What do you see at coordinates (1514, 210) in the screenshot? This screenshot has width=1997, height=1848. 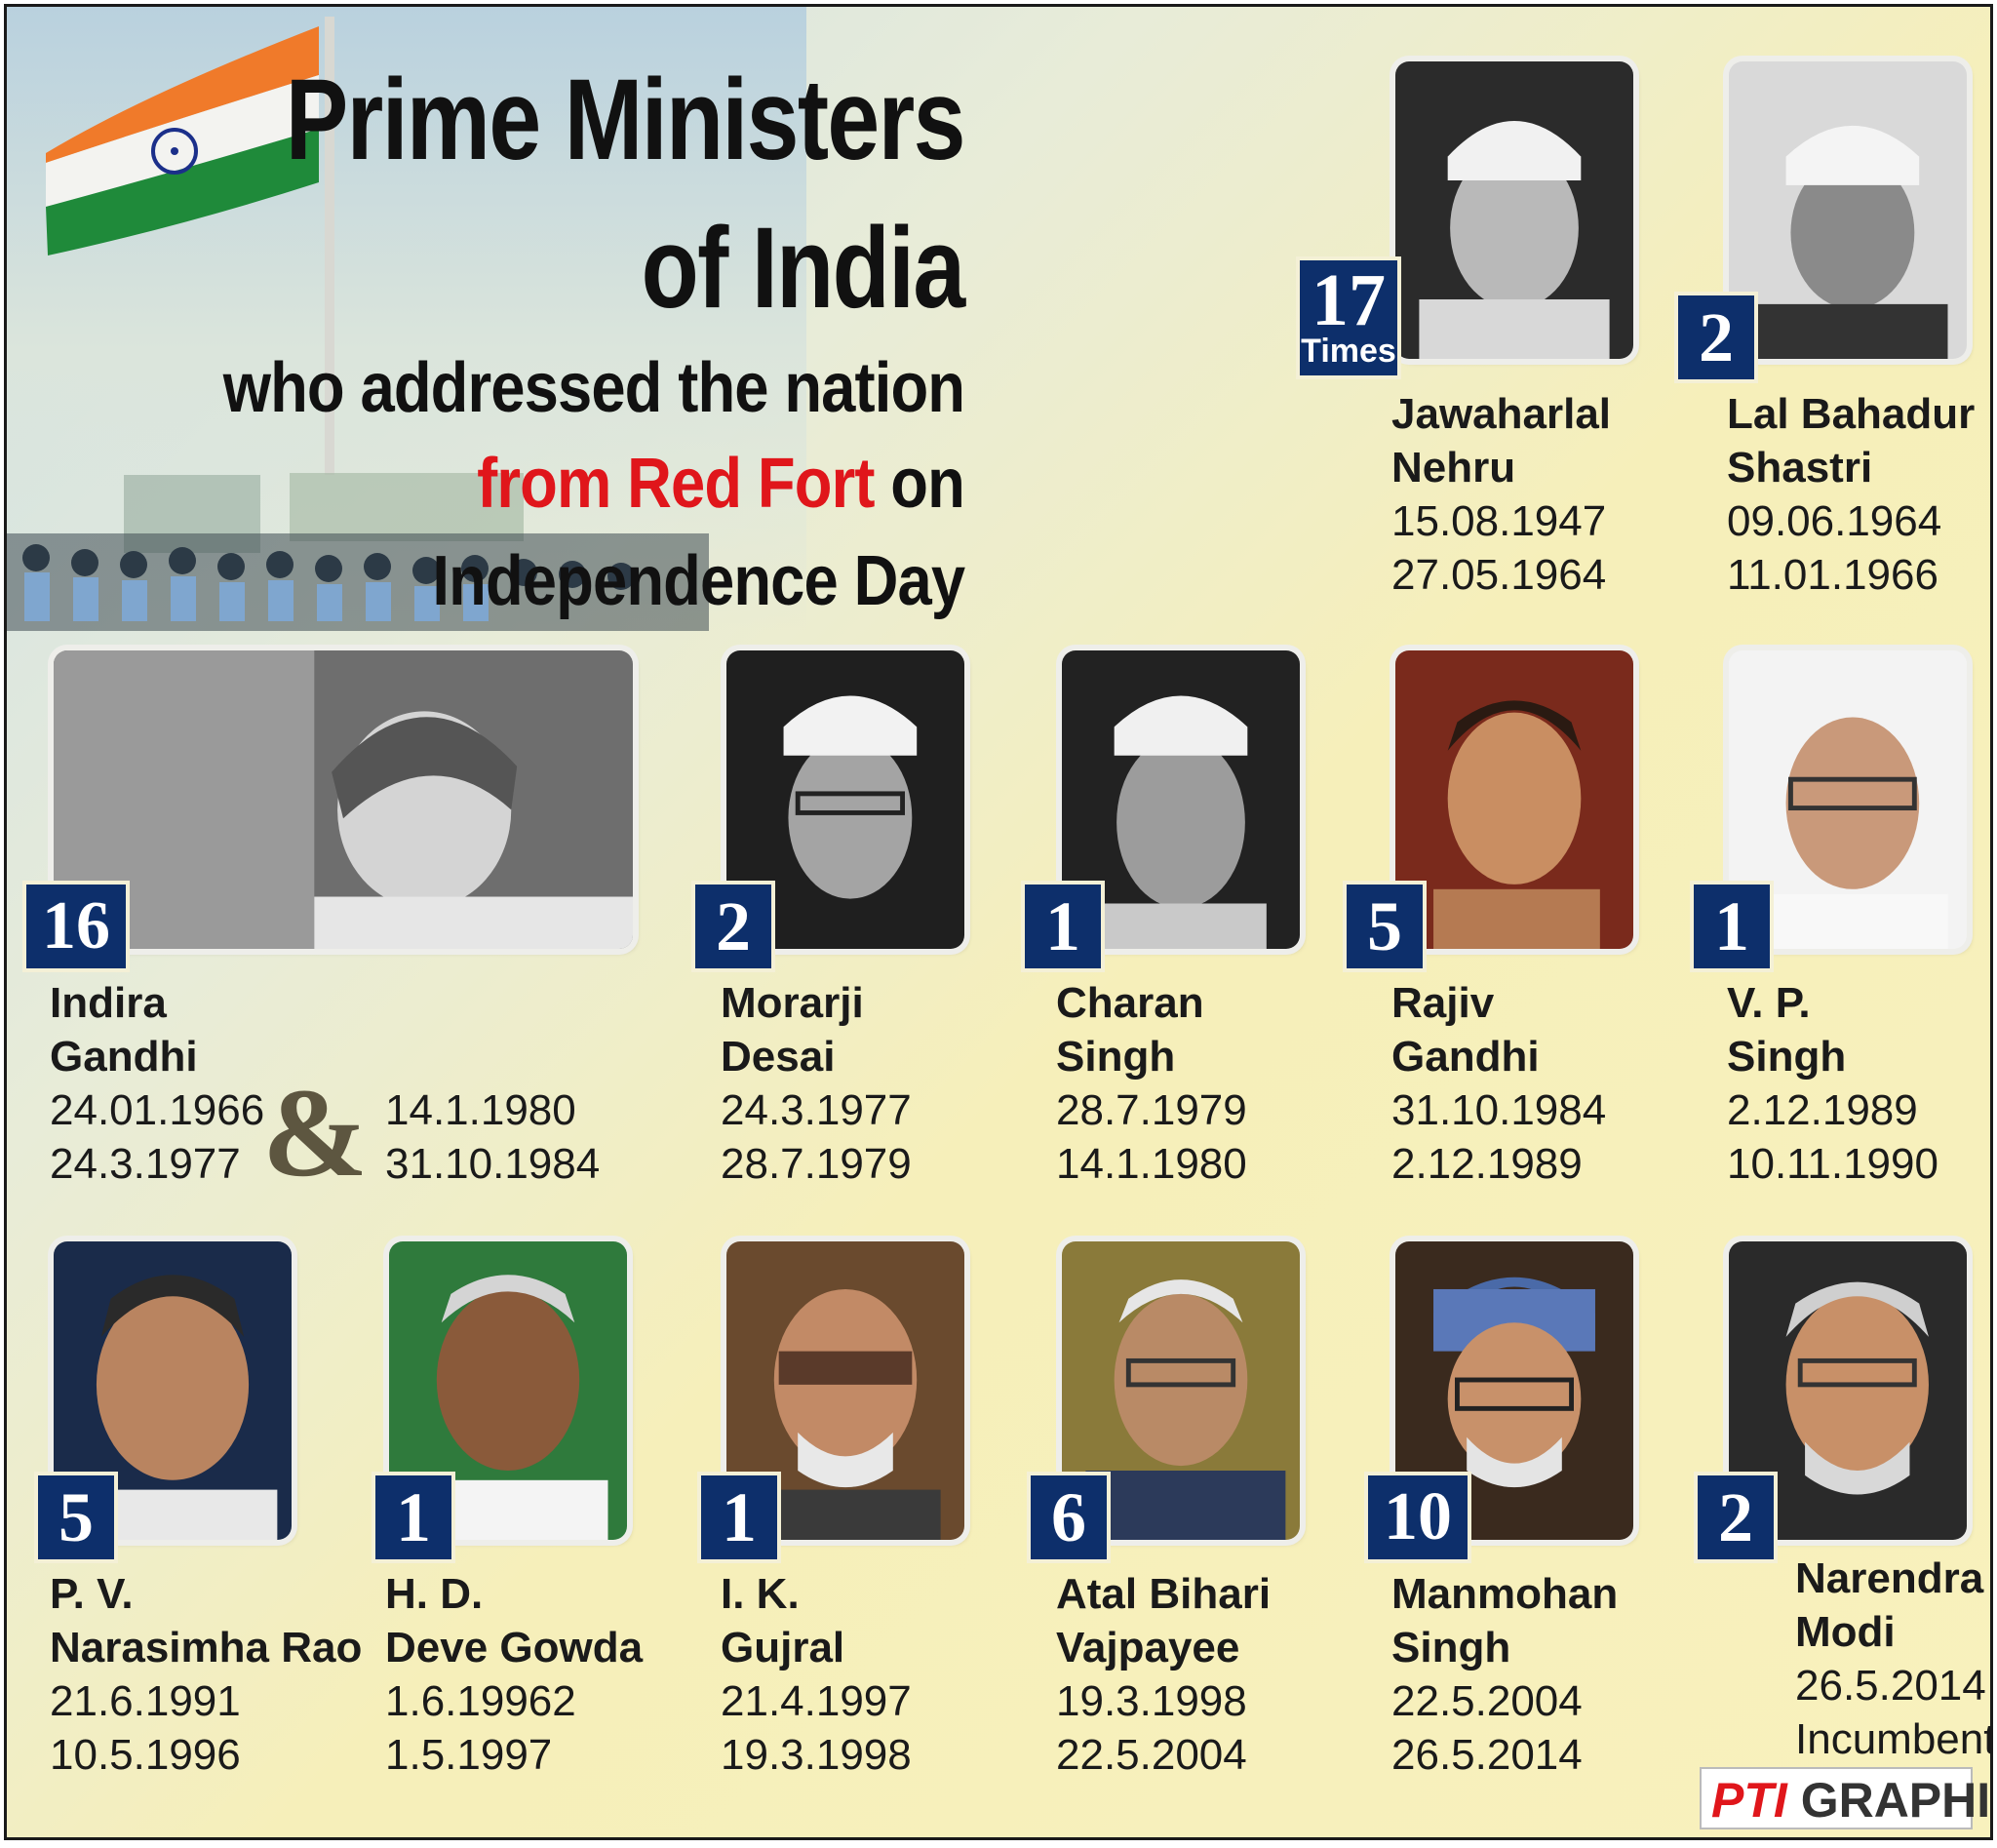 I see `portrait-nehru` at bounding box center [1514, 210].